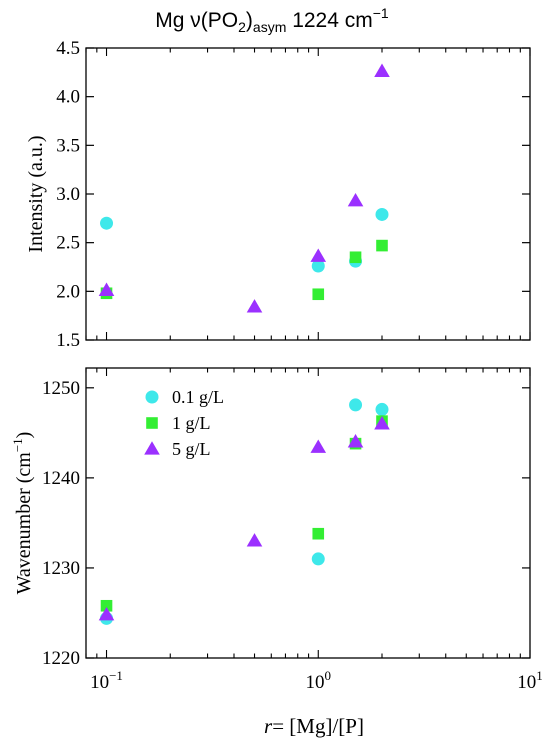 The image size is (550, 749). I want to click on legend-label: 0.1 g/L, so click(198, 397).